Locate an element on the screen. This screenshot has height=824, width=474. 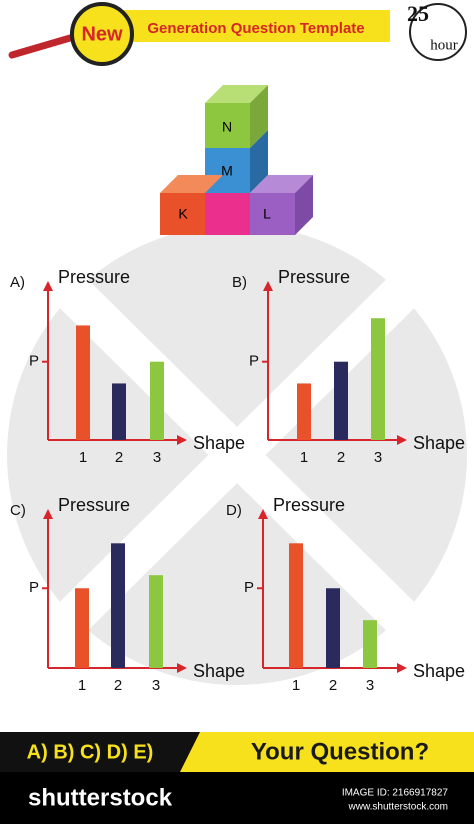
header-title: Generation Question Template is located at coordinates (255, 28).